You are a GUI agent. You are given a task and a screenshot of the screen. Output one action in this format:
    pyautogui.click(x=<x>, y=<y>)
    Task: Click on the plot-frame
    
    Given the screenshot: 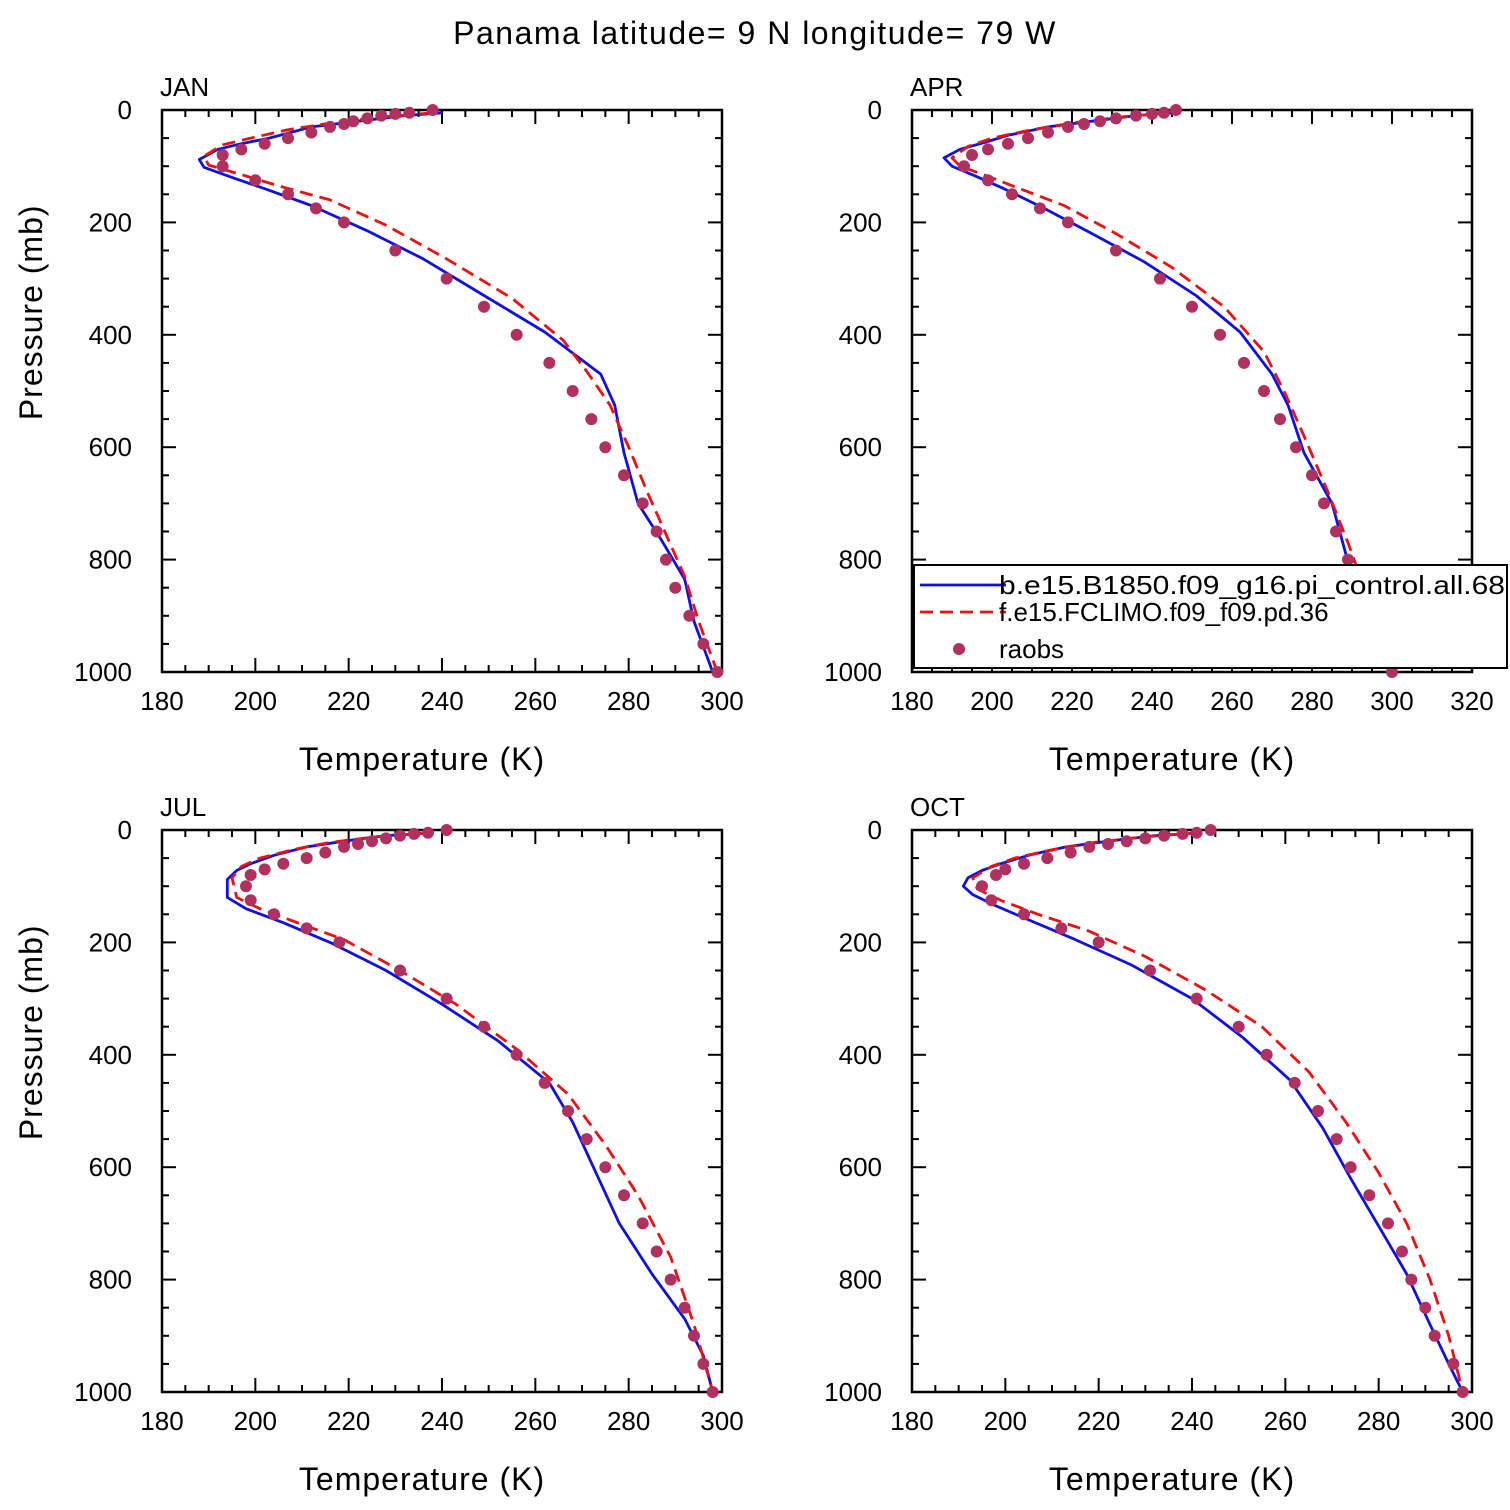 What is the action you would take?
    pyautogui.click(x=1192, y=1111)
    